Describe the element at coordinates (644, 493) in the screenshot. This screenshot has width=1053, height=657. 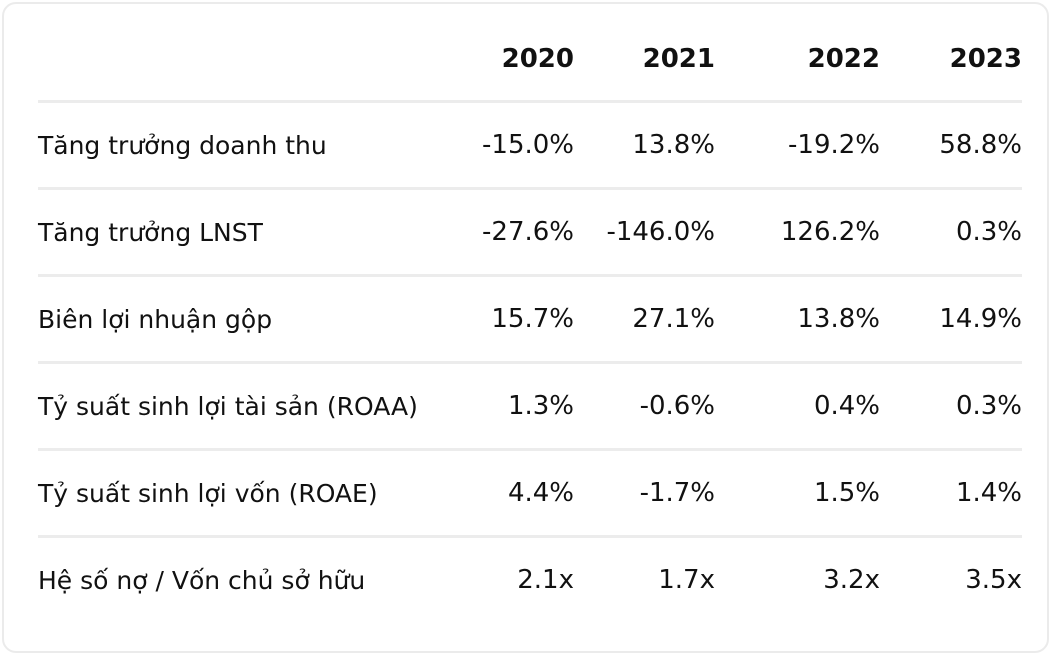
I see `table-cell: -1.7%` at that location.